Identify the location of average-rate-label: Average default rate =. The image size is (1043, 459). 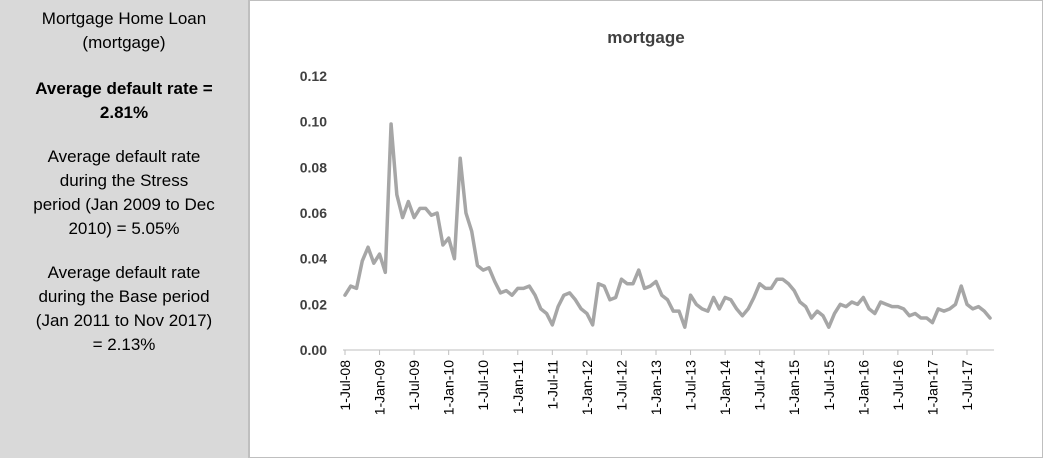
(124, 88).